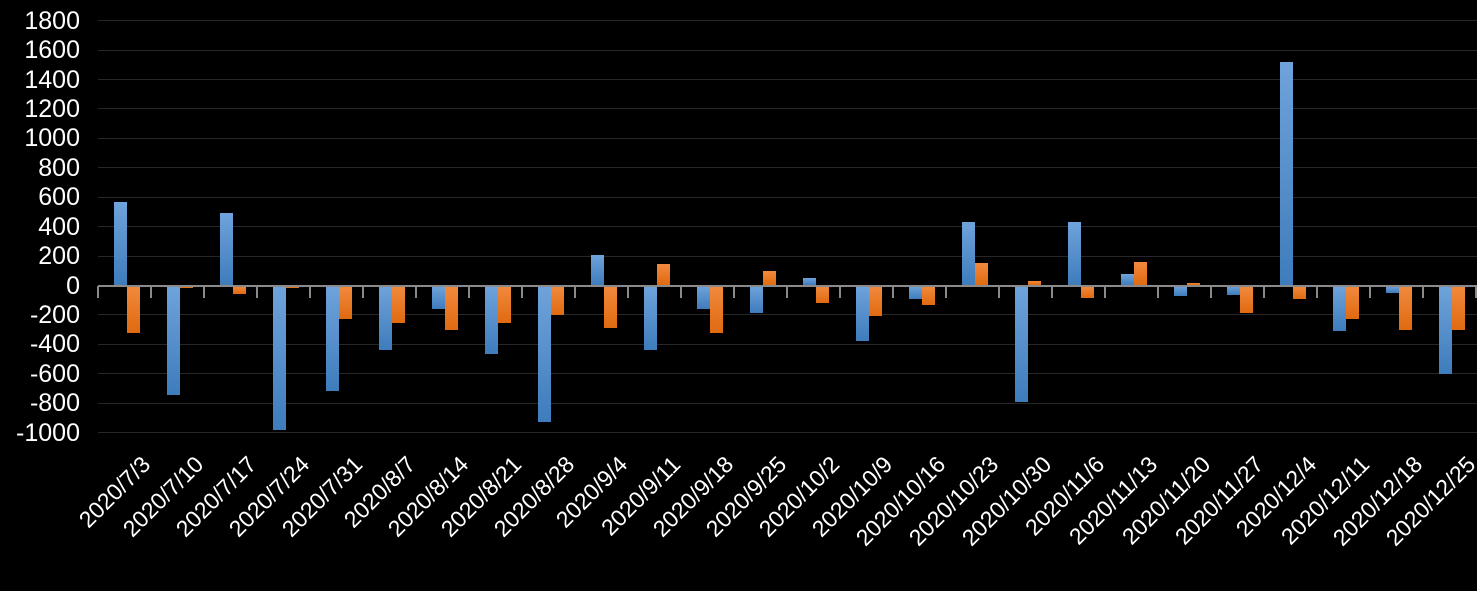 Image resolution: width=1477 pixels, height=591 pixels. I want to click on bar-series-orange-2020/9/4, so click(610, 307).